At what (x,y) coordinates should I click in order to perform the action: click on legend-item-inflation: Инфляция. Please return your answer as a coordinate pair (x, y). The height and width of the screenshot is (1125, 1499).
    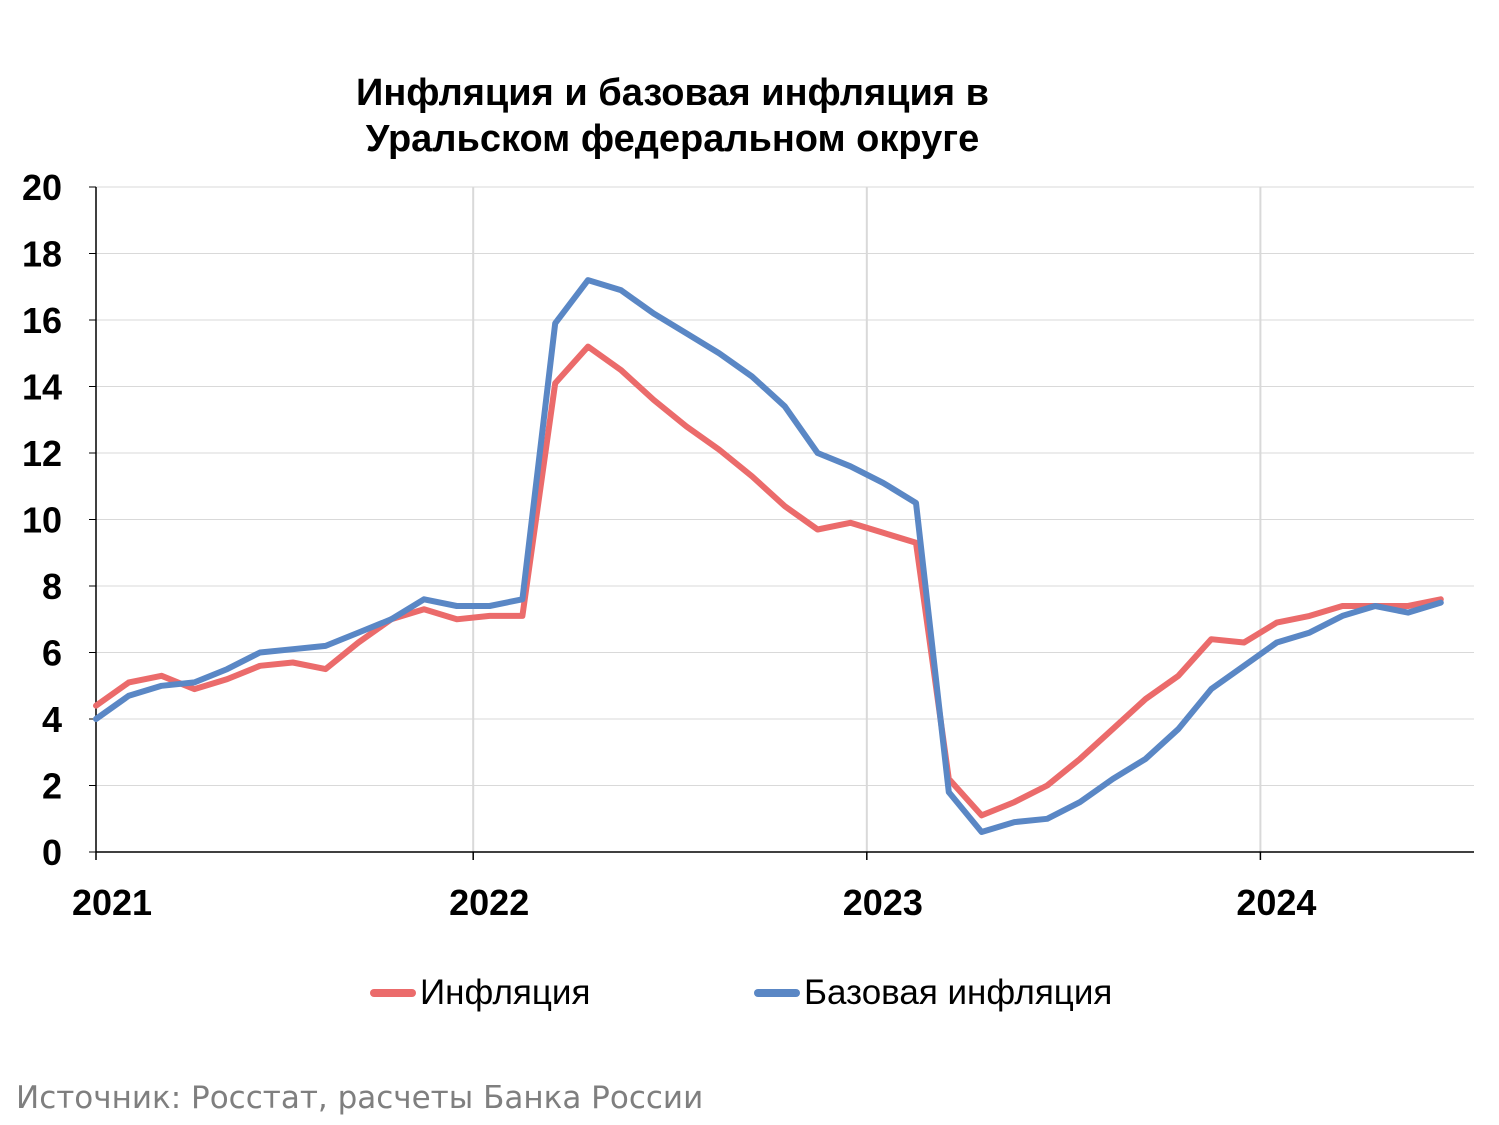
    Looking at the image, I should click on (480, 993).